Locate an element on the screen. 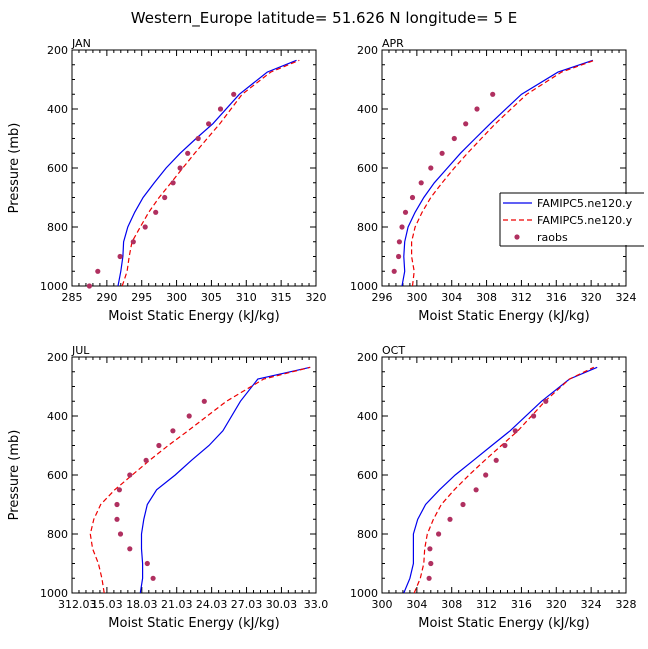 Image resolution: width=648 pixels, height=649 pixels. x-tick-label: 33.0 is located at coordinates (316, 604).